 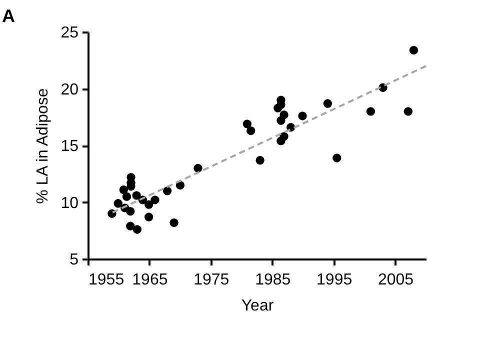 What do you see at coordinates (212, 280) in the screenshot?
I see `x-tick-label: 1975` at bounding box center [212, 280].